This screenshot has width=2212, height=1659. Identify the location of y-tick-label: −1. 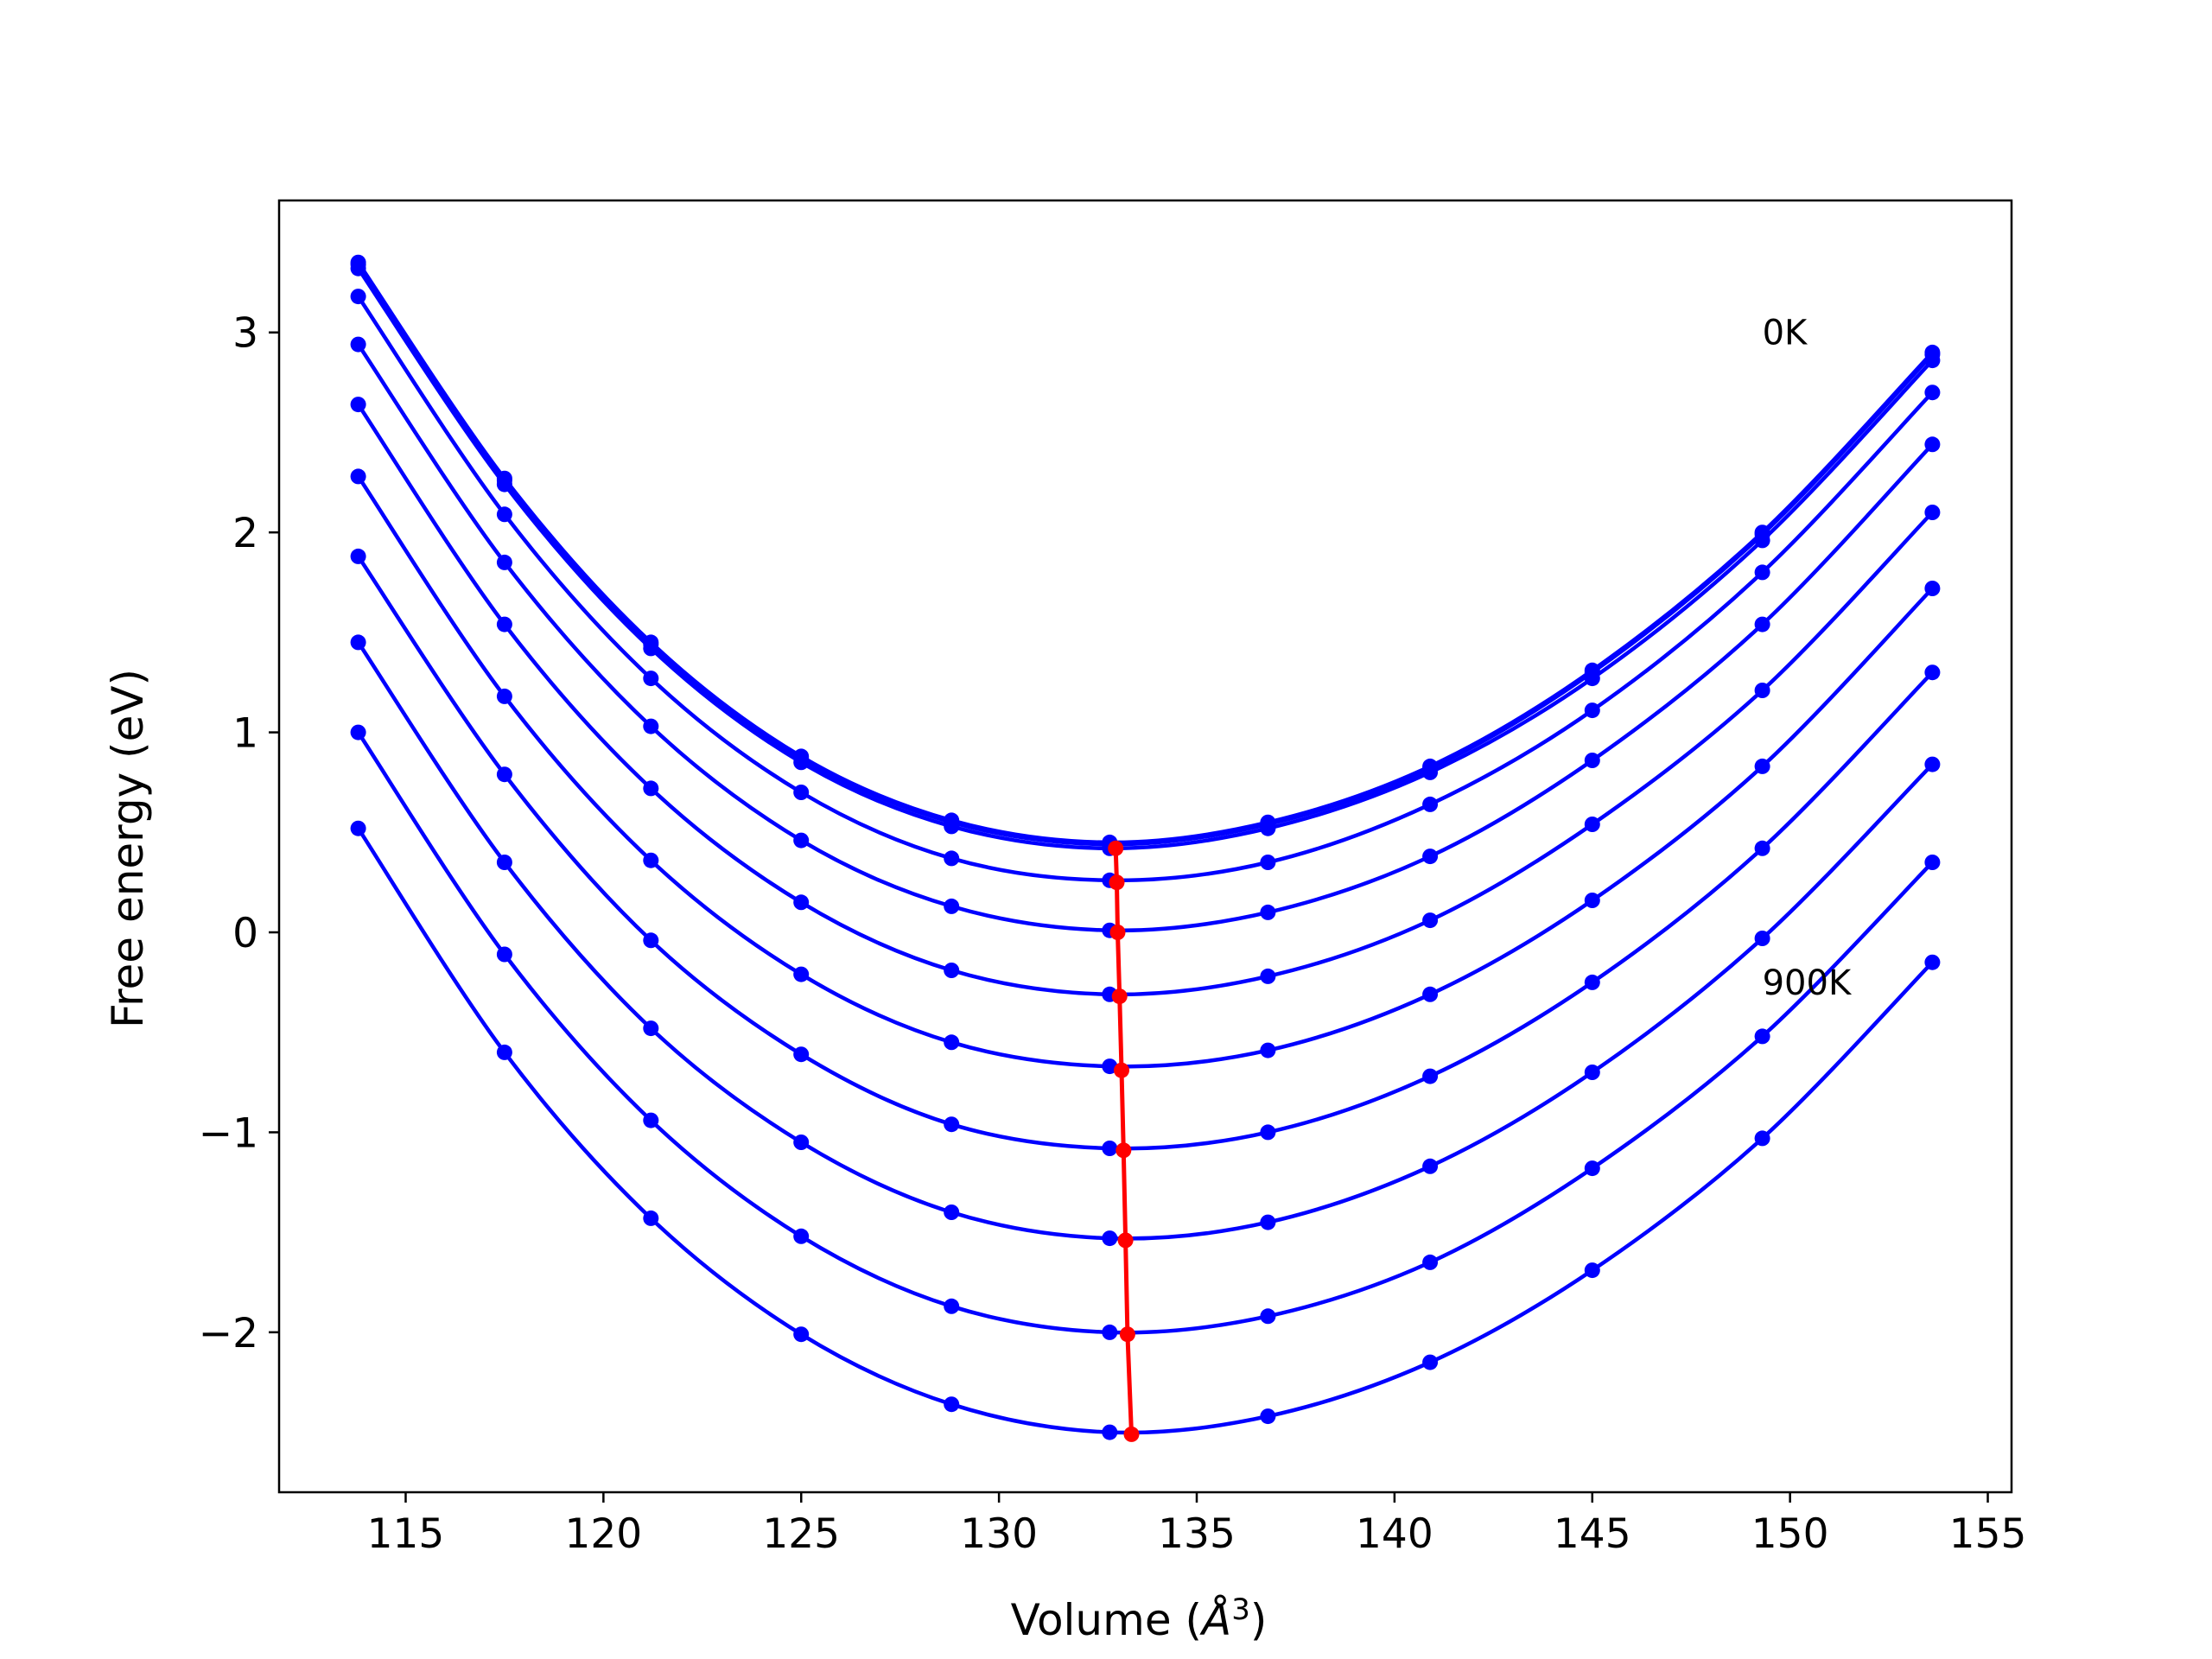
(229, 1133).